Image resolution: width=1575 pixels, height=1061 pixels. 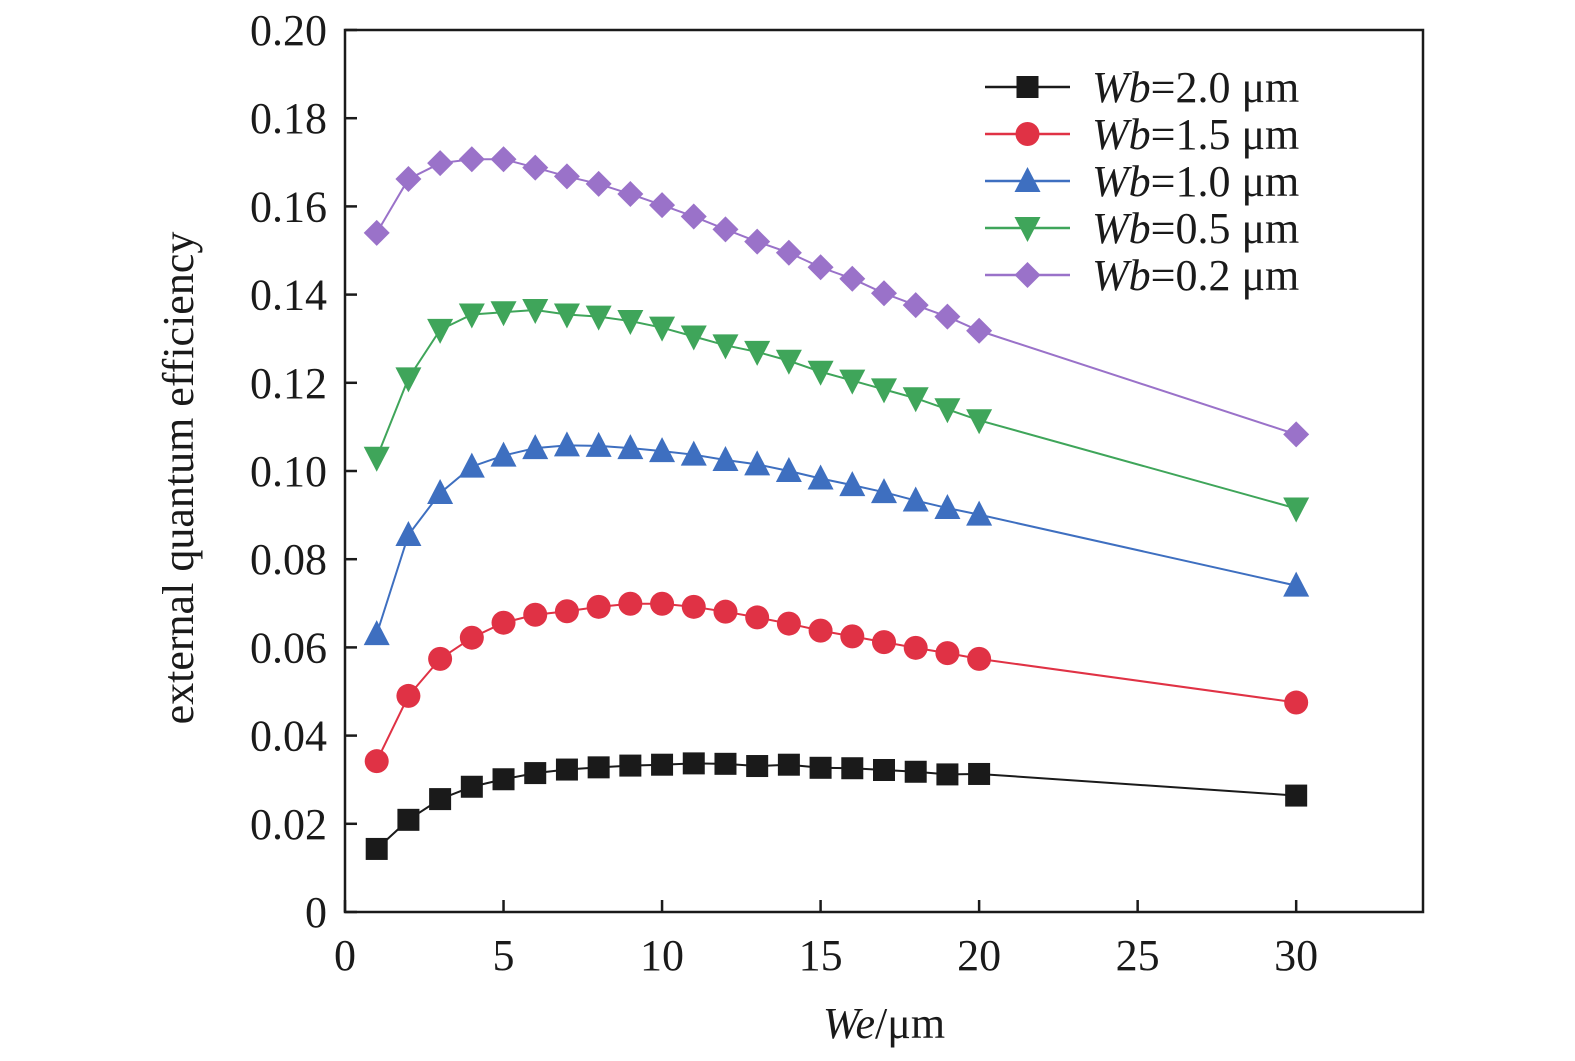 What do you see at coordinates (662, 955) in the screenshot?
I see `x-tick-label: 10` at bounding box center [662, 955].